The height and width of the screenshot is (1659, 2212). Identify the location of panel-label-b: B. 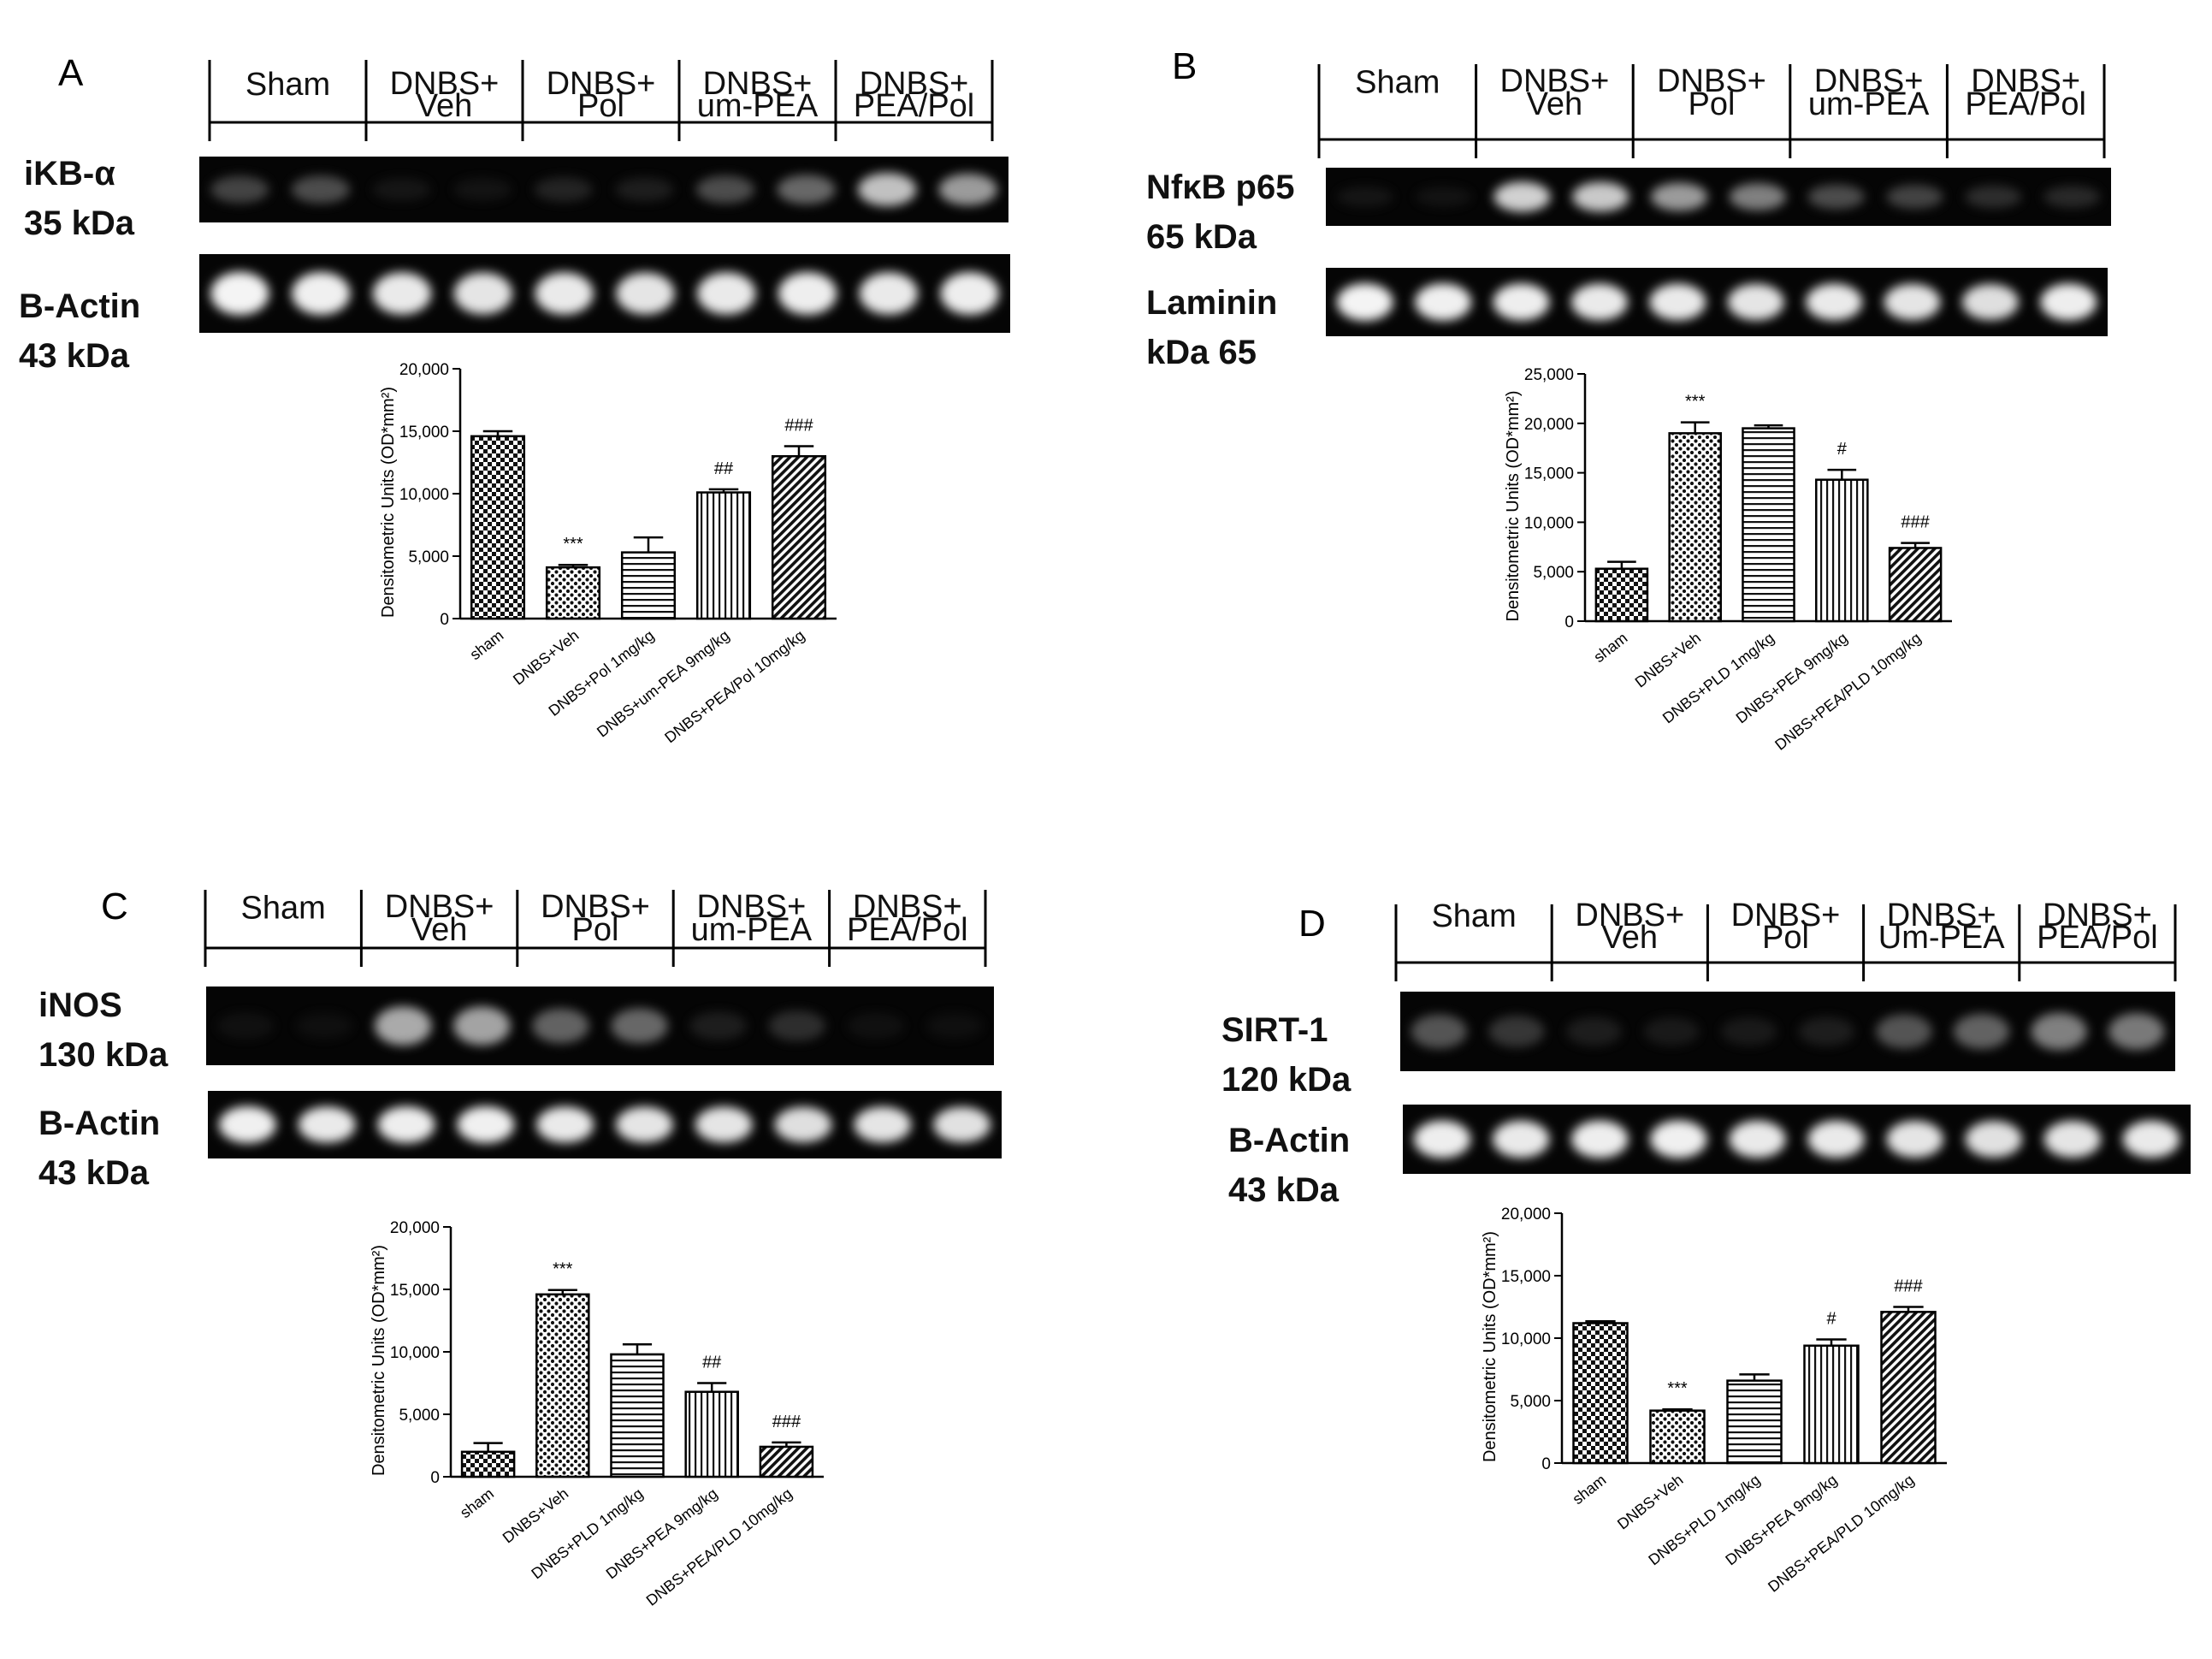
(1184, 66).